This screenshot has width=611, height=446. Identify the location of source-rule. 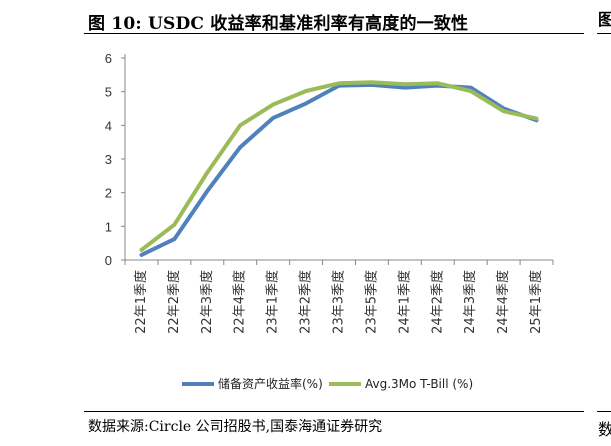
(334, 411).